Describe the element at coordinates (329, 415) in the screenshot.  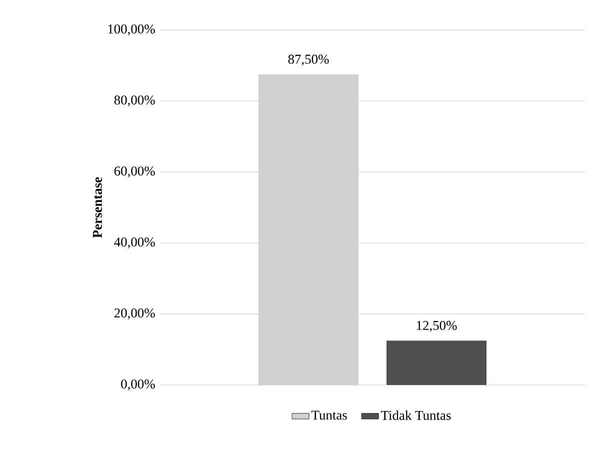
I see `legend-label: Tuntas` at that location.